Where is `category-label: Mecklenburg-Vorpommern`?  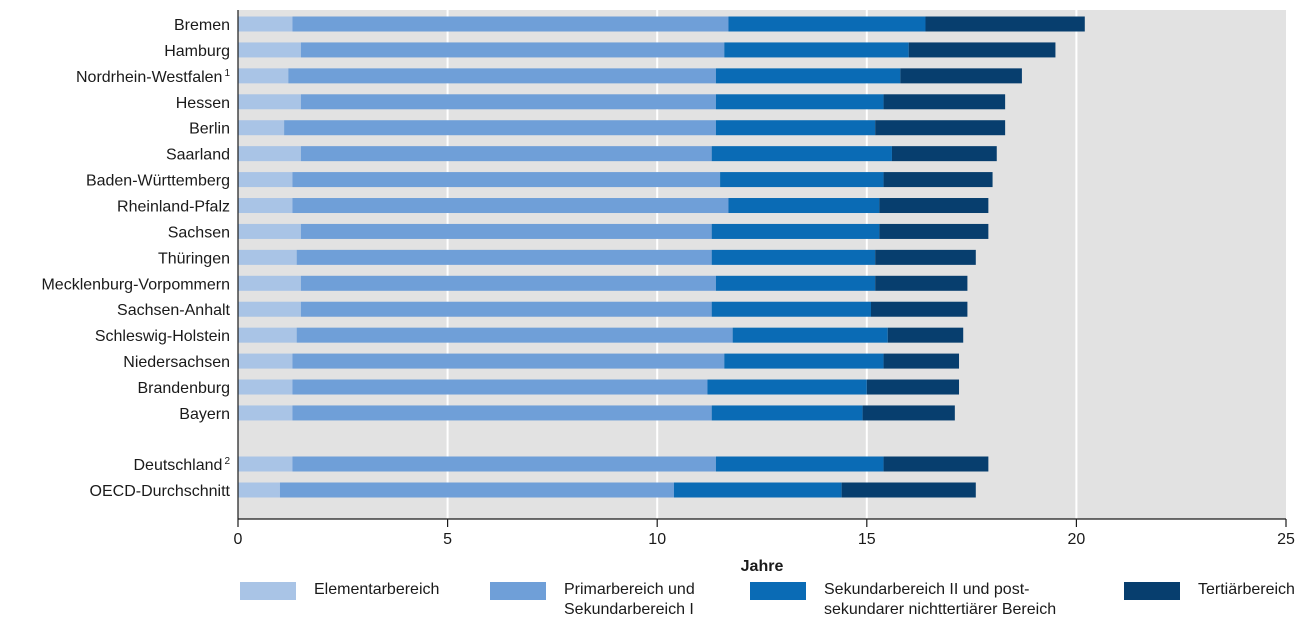 category-label: Mecklenburg-Vorpommern is located at coordinates (135, 284).